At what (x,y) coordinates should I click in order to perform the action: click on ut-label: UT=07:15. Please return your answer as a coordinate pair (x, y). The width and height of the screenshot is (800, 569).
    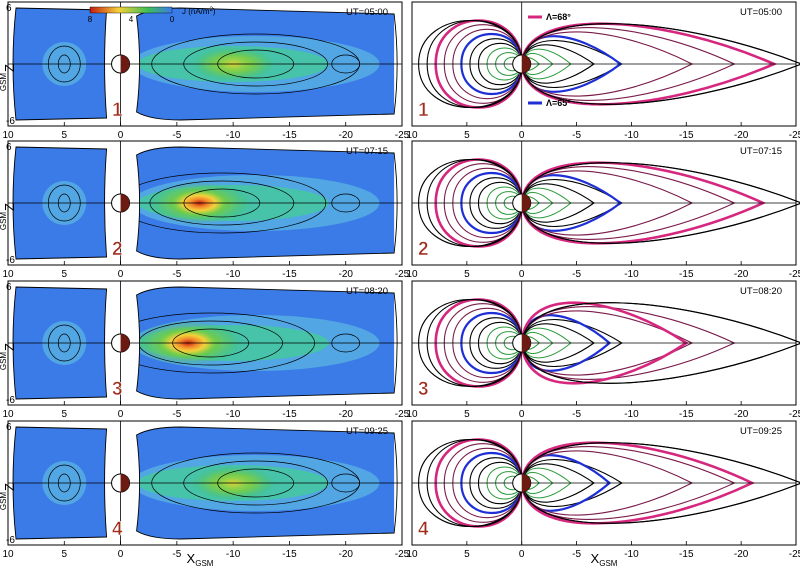
    Looking at the image, I should click on (761, 151).